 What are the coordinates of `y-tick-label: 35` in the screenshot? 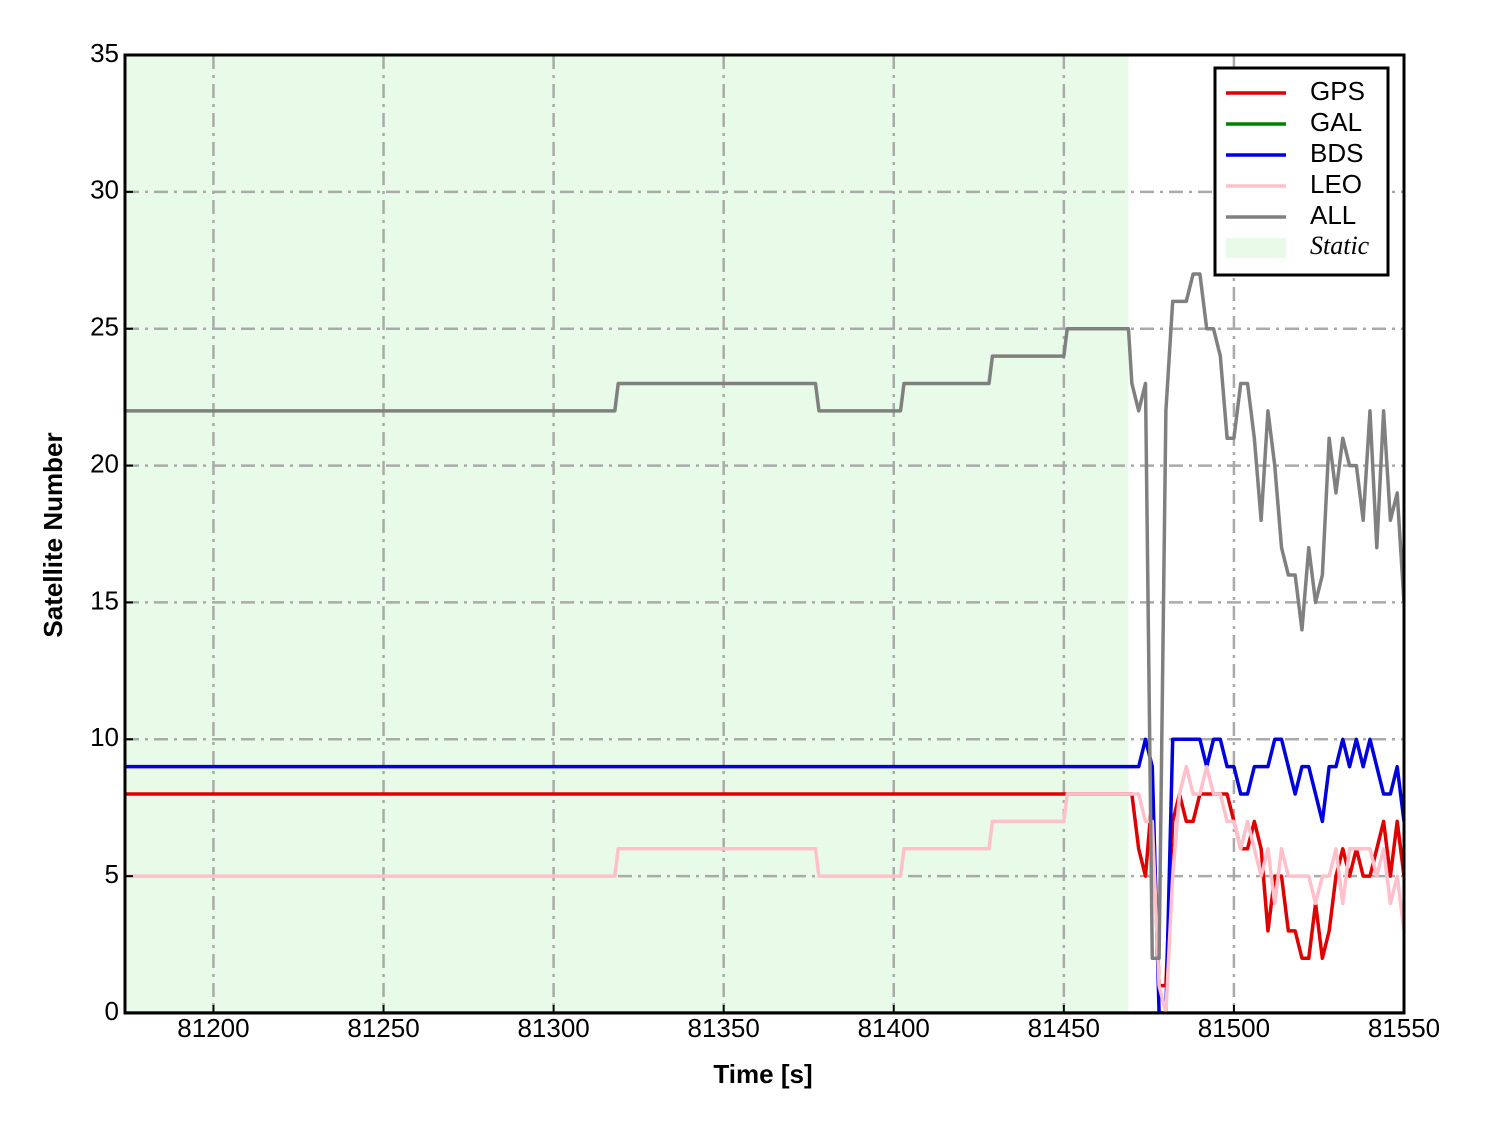 It's located at (104, 53).